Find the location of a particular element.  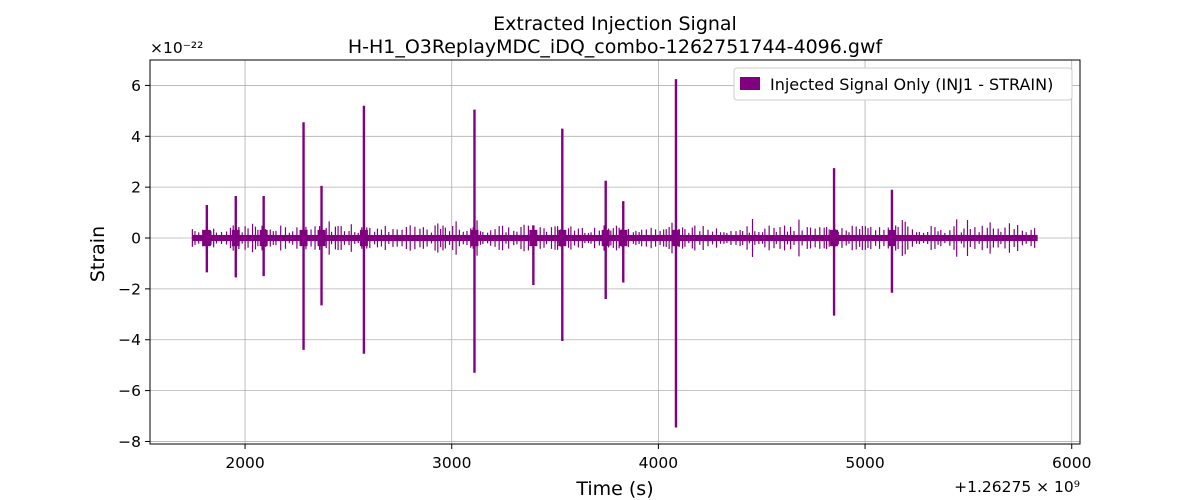

x-ticks: 2000 3000 4000 5000 6000 is located at coordinates (658, 458).